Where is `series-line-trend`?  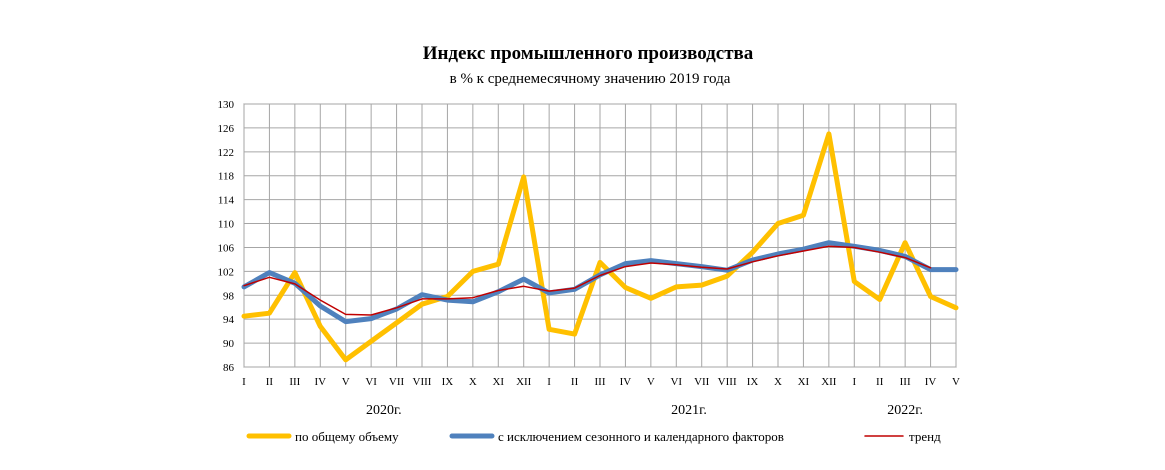 series-line-trend is located at coordinates (587, 280).